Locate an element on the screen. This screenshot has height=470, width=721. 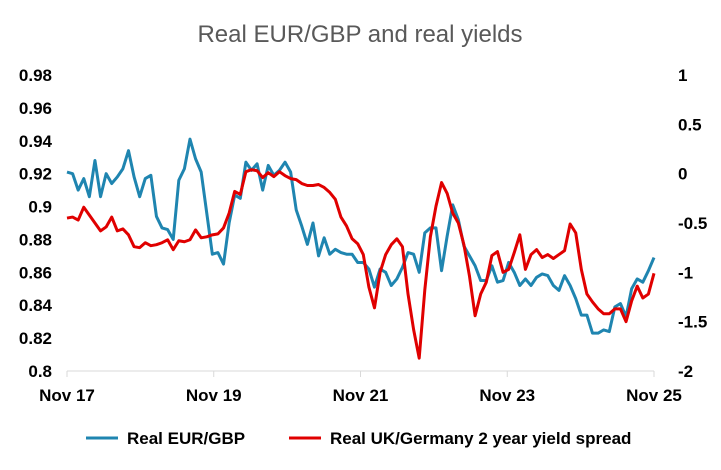
y-right-tick-label: 1 is located at coordinates (682, 75).